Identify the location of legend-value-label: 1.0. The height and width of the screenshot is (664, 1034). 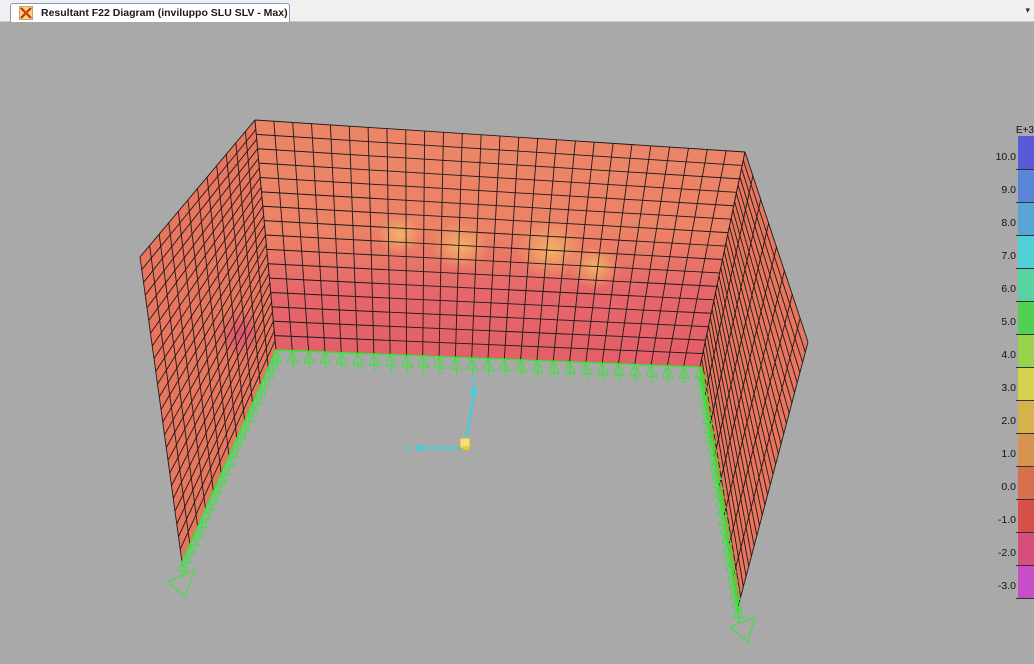
(1008, 454).